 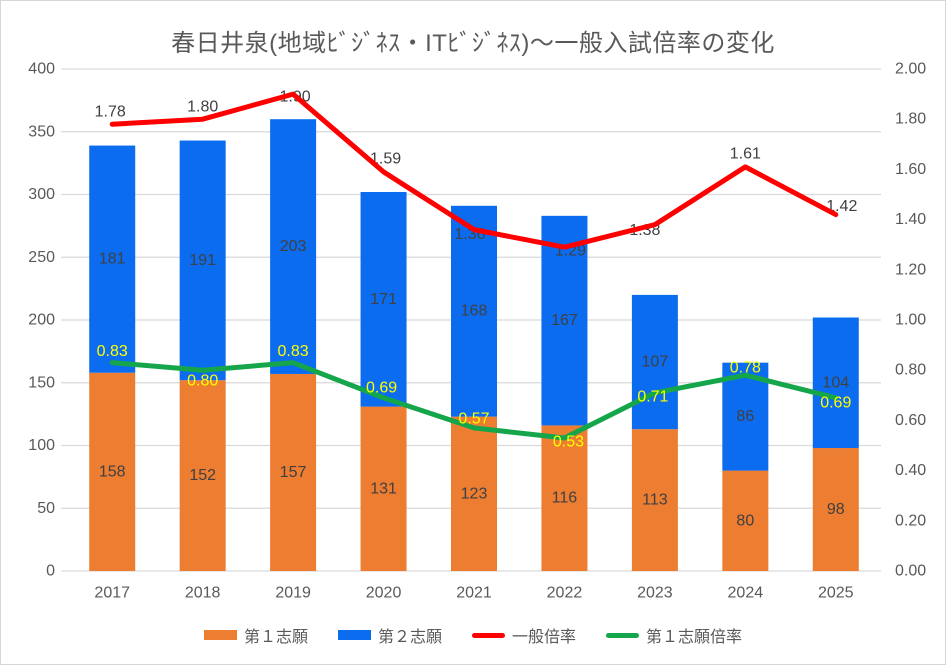 What do you see at coordinates (910, 571) in the screenshot?
I see `svg-text: 0.00` at bounding box center [910, 571].